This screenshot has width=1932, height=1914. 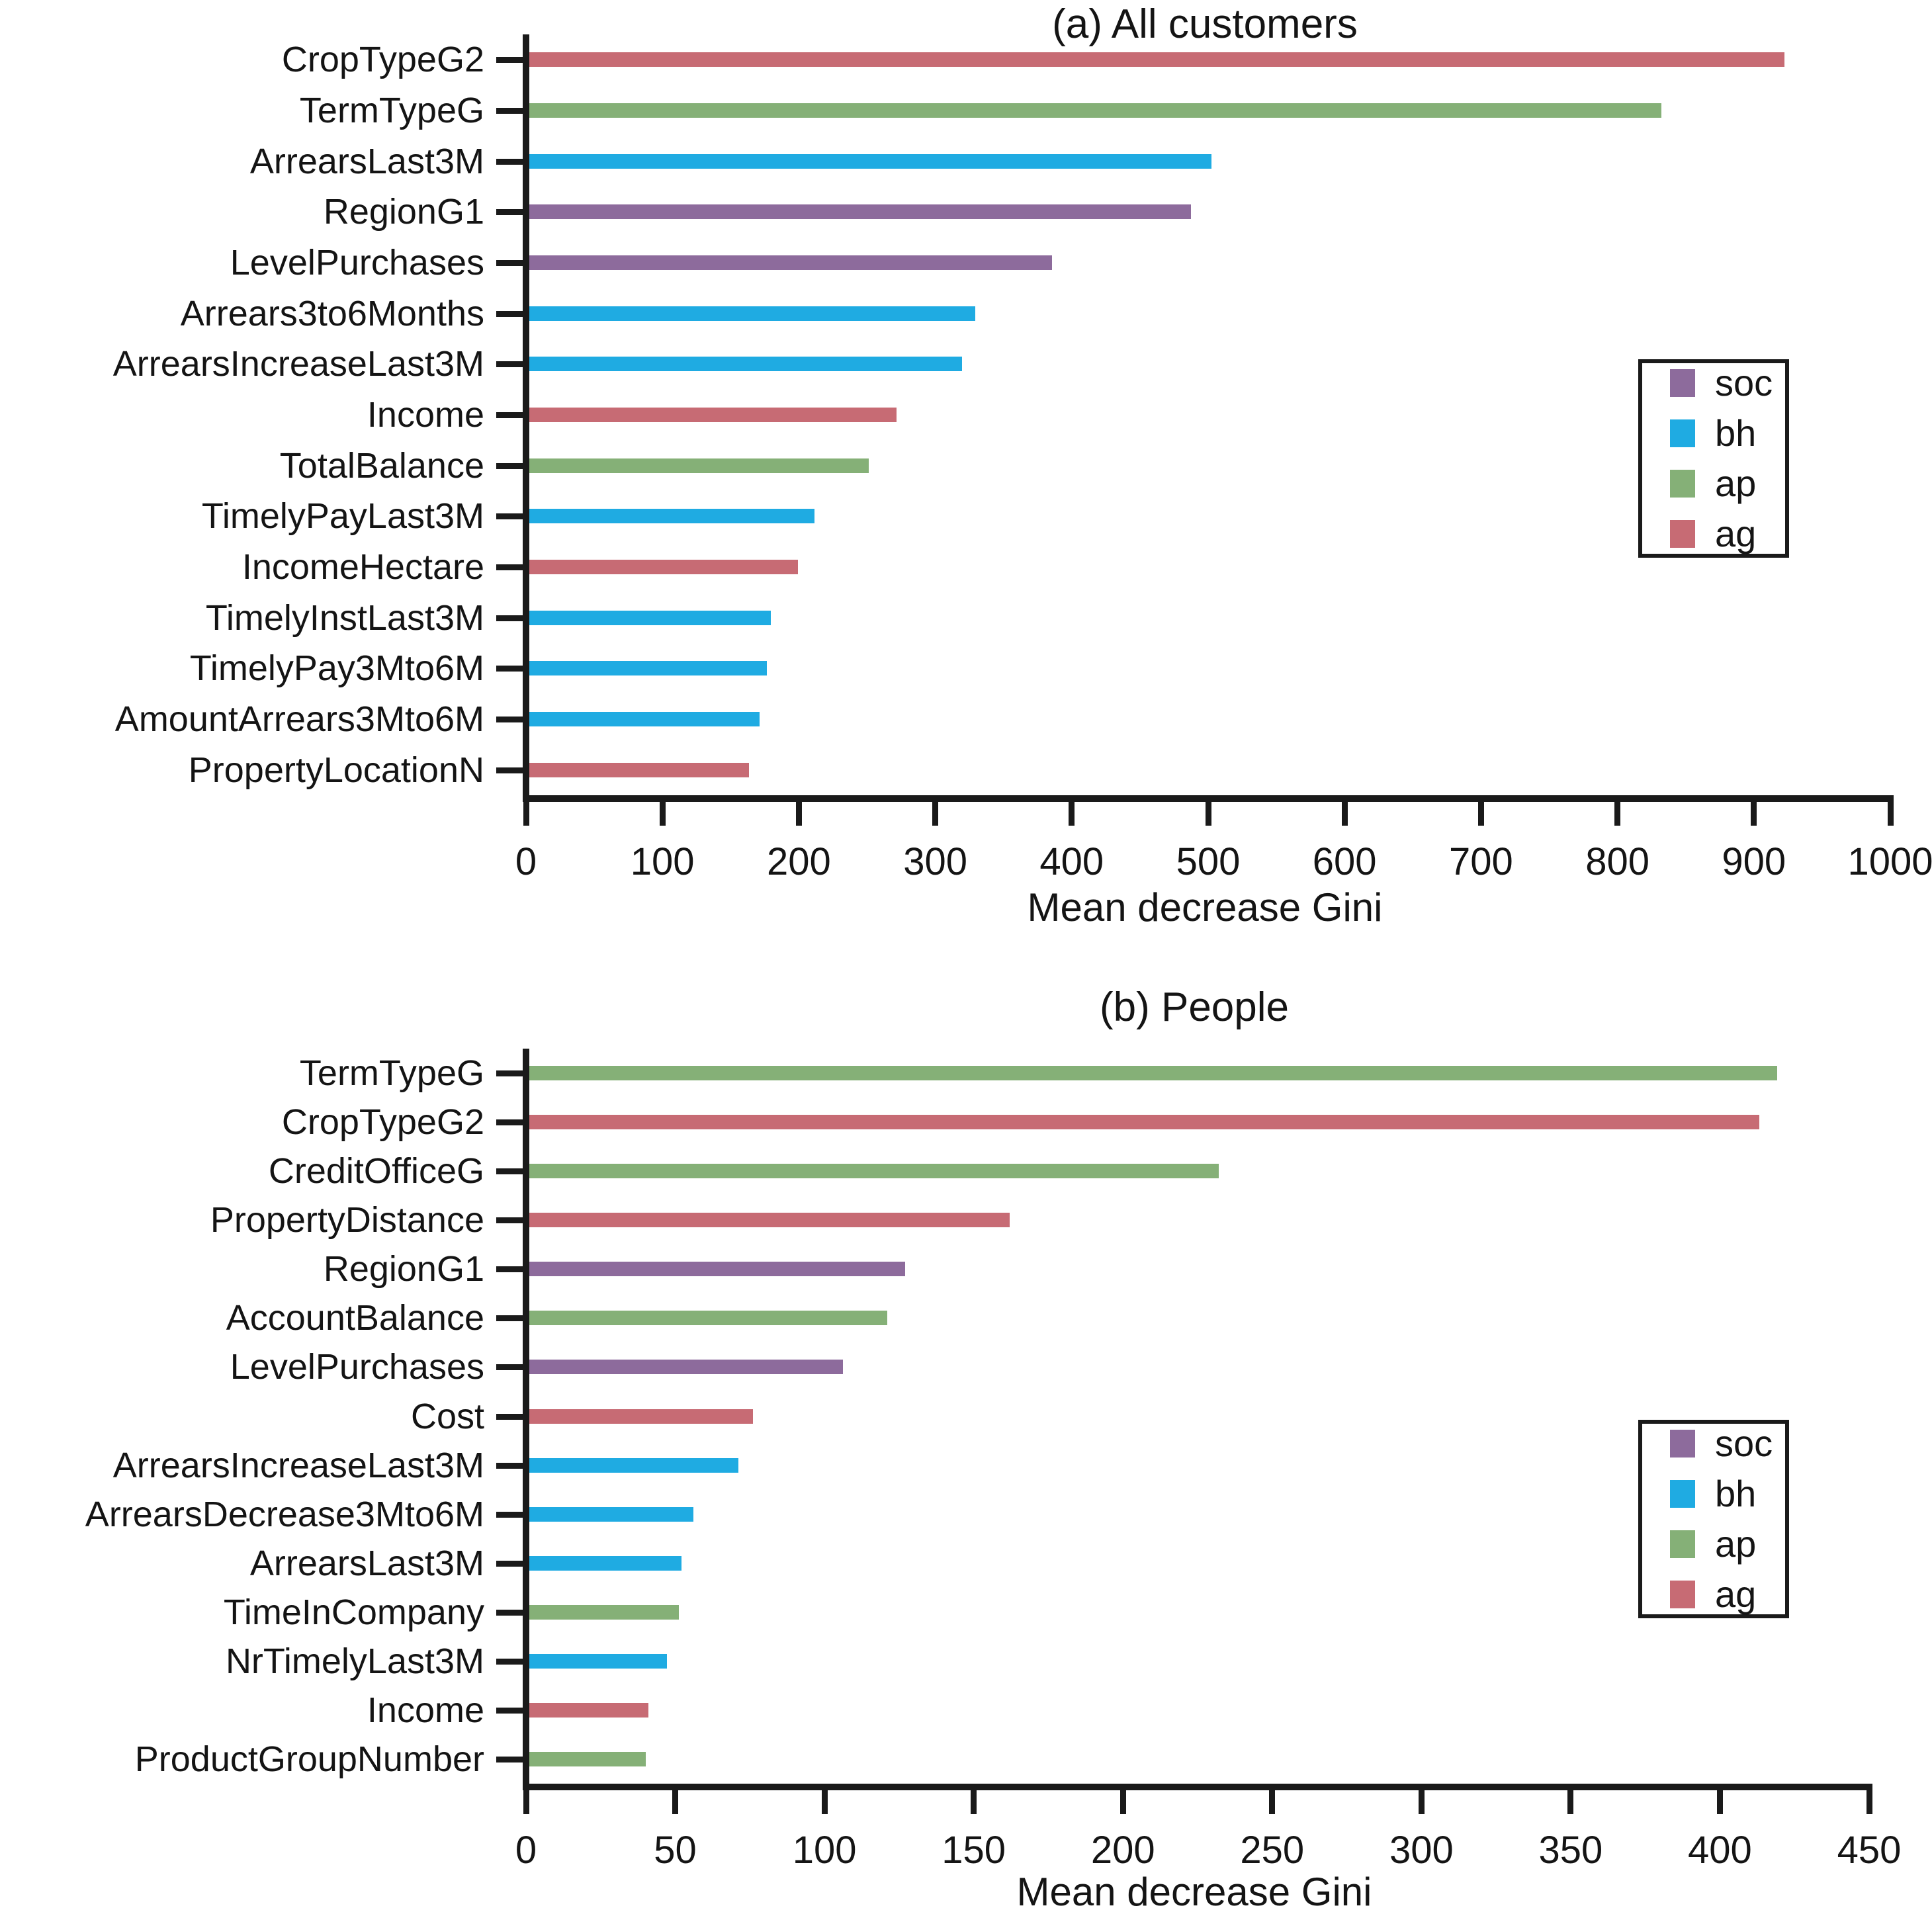 What do you see at coordinates (1713, 459) in the screenshot?
I see `chart-a-legend: soc bh ap ag` at bounding box center [1713, 459].